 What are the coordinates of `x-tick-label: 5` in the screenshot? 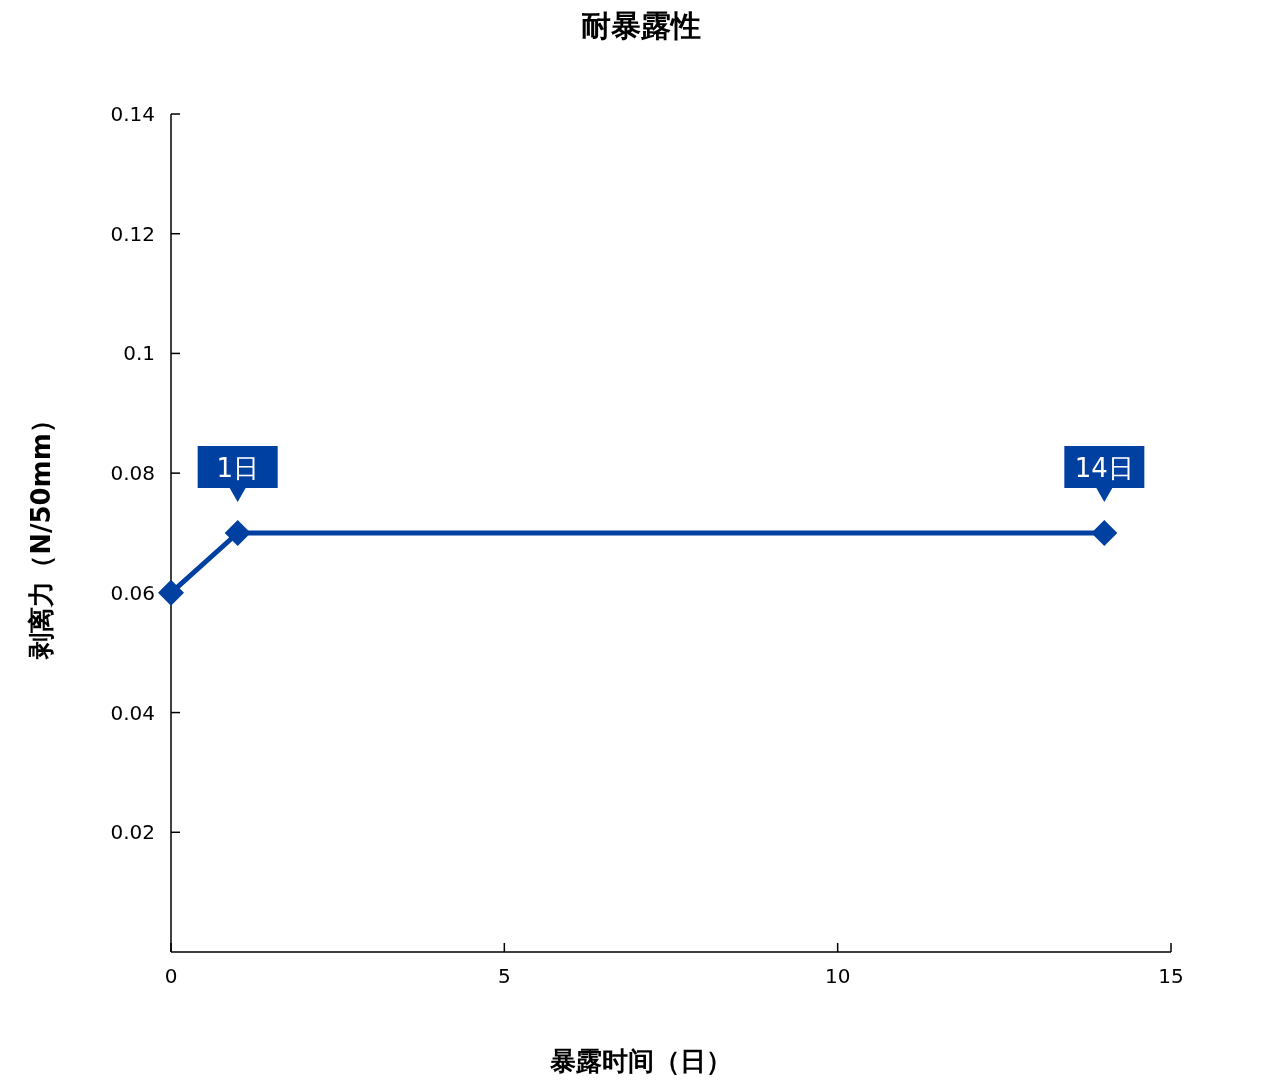 It's located at (504, 976).